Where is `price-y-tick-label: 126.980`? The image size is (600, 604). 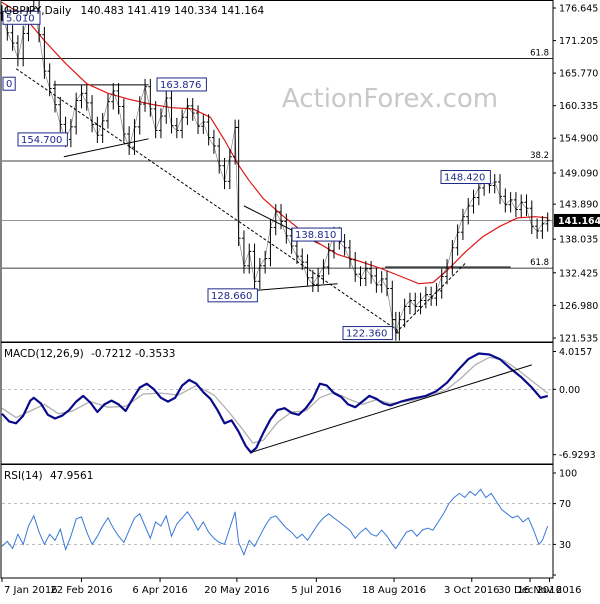
price-y-tick-label: 126.980 is located at coordinates (578, 306).